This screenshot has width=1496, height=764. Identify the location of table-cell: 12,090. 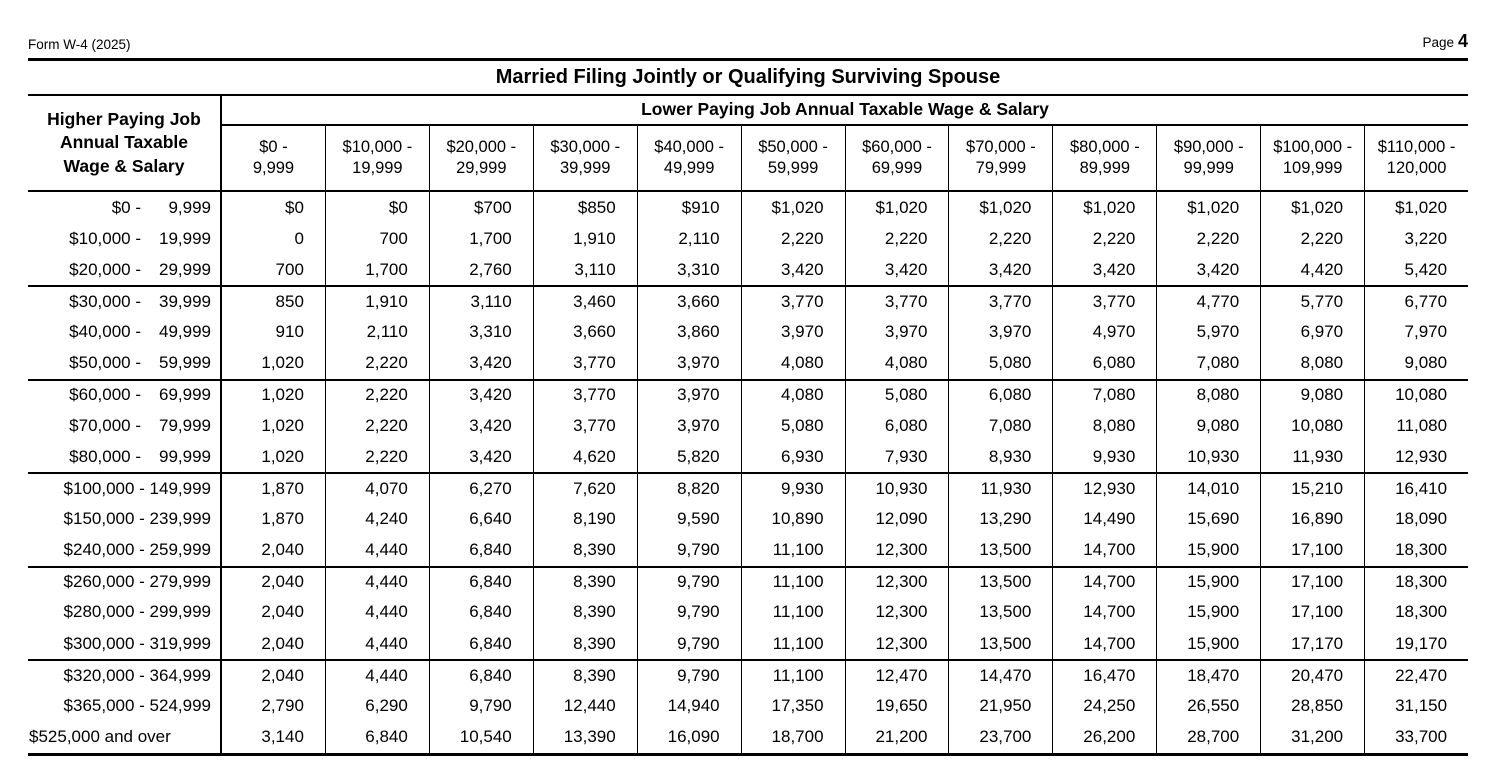
(896, 519).